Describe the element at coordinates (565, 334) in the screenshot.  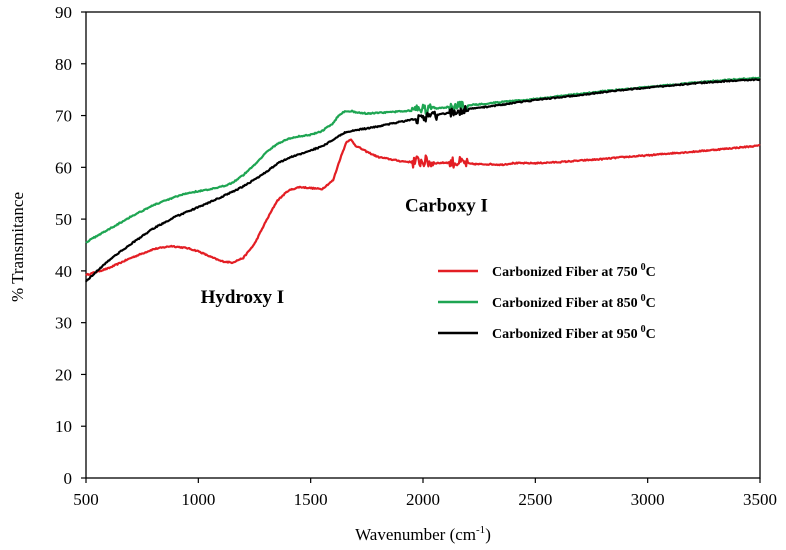
I see `legend-label-main: Carbonized Fiber at 950` at that location.